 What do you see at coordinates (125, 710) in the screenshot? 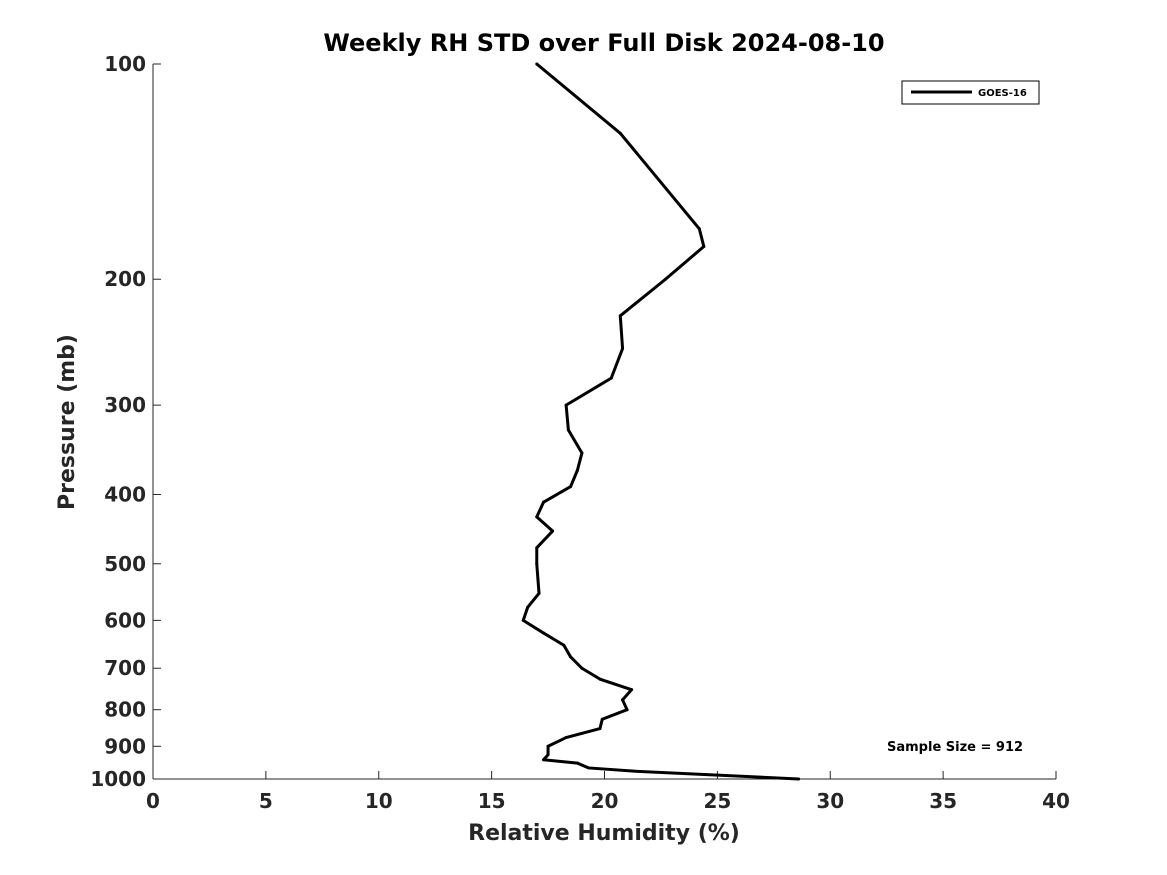
I see `y-tick-label: 800` at bounding box center [125, 710].